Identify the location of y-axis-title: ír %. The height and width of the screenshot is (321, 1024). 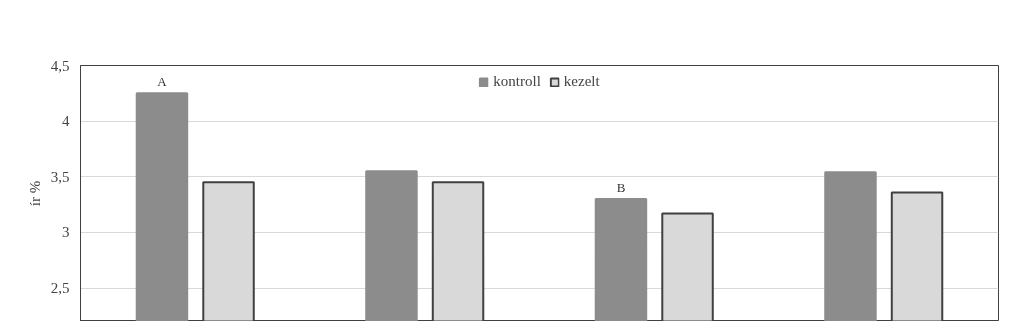
(34, 193).